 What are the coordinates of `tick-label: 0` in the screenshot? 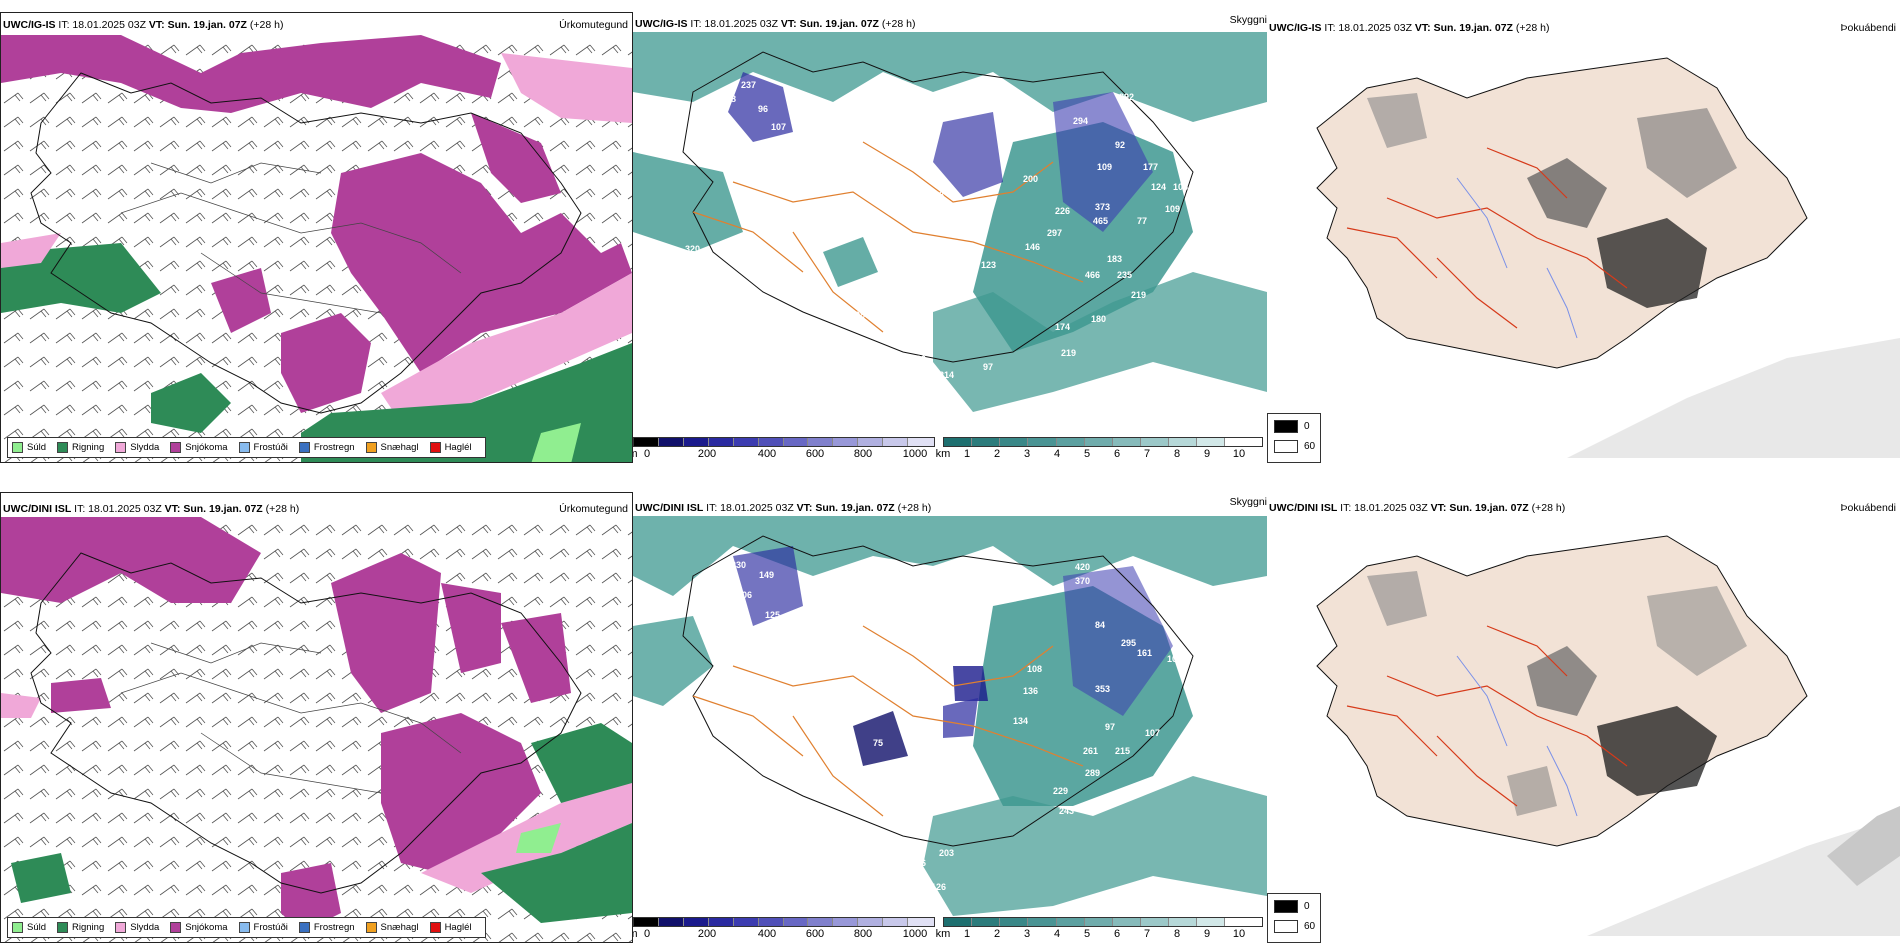 It's located at (647, 934).